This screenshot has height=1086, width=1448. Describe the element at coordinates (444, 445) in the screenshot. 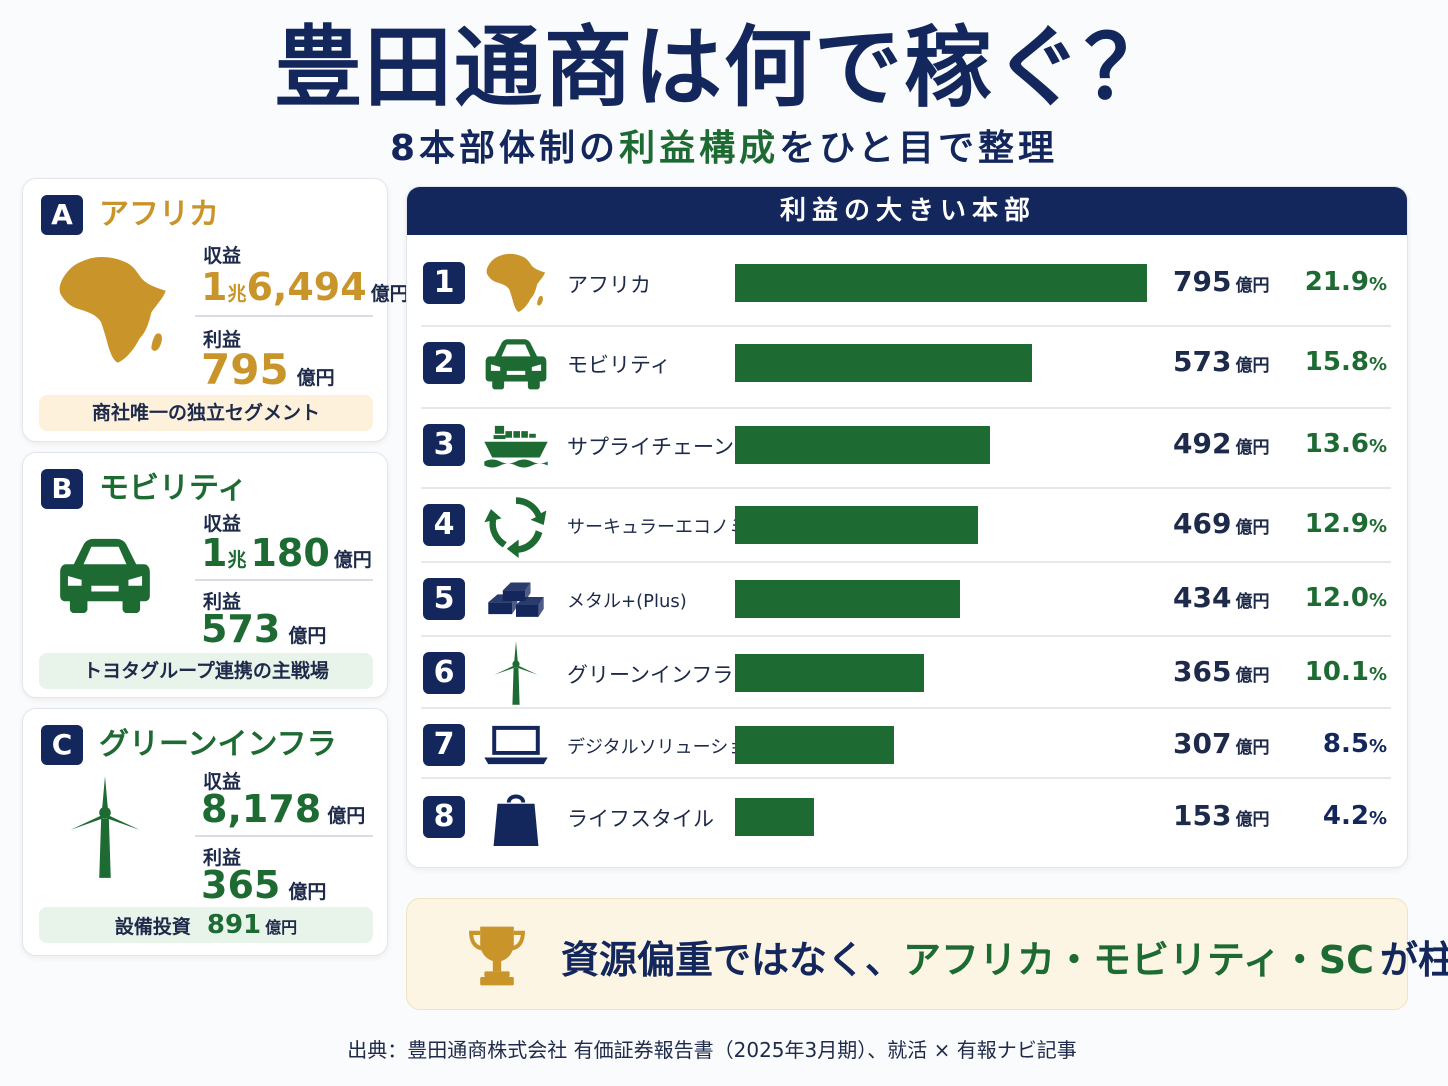

I see `rank-number: 3` at that location.